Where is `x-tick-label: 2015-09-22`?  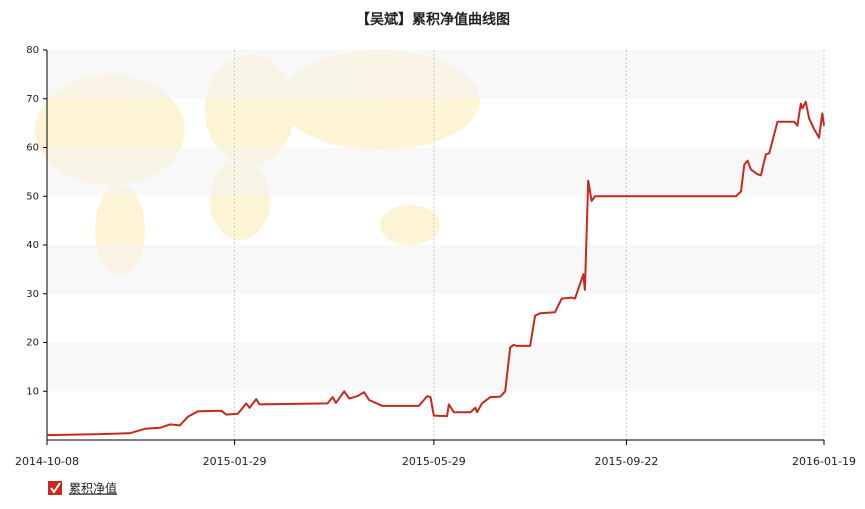
x-tick-label: 2015-09-22 is located at coordinates (626, 461).